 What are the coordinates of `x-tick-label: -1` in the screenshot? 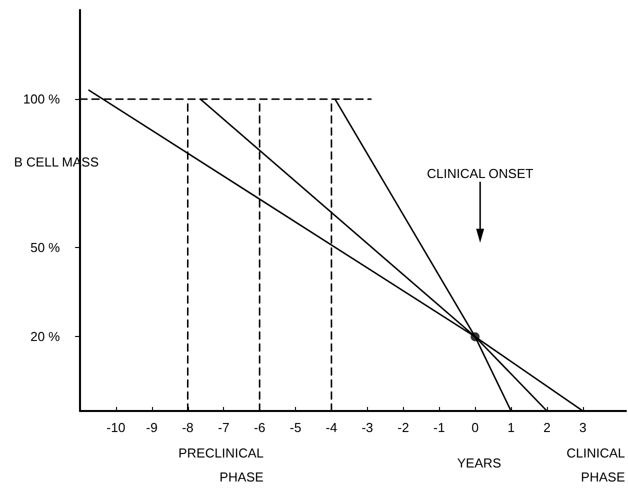 It's located at (439, 427).